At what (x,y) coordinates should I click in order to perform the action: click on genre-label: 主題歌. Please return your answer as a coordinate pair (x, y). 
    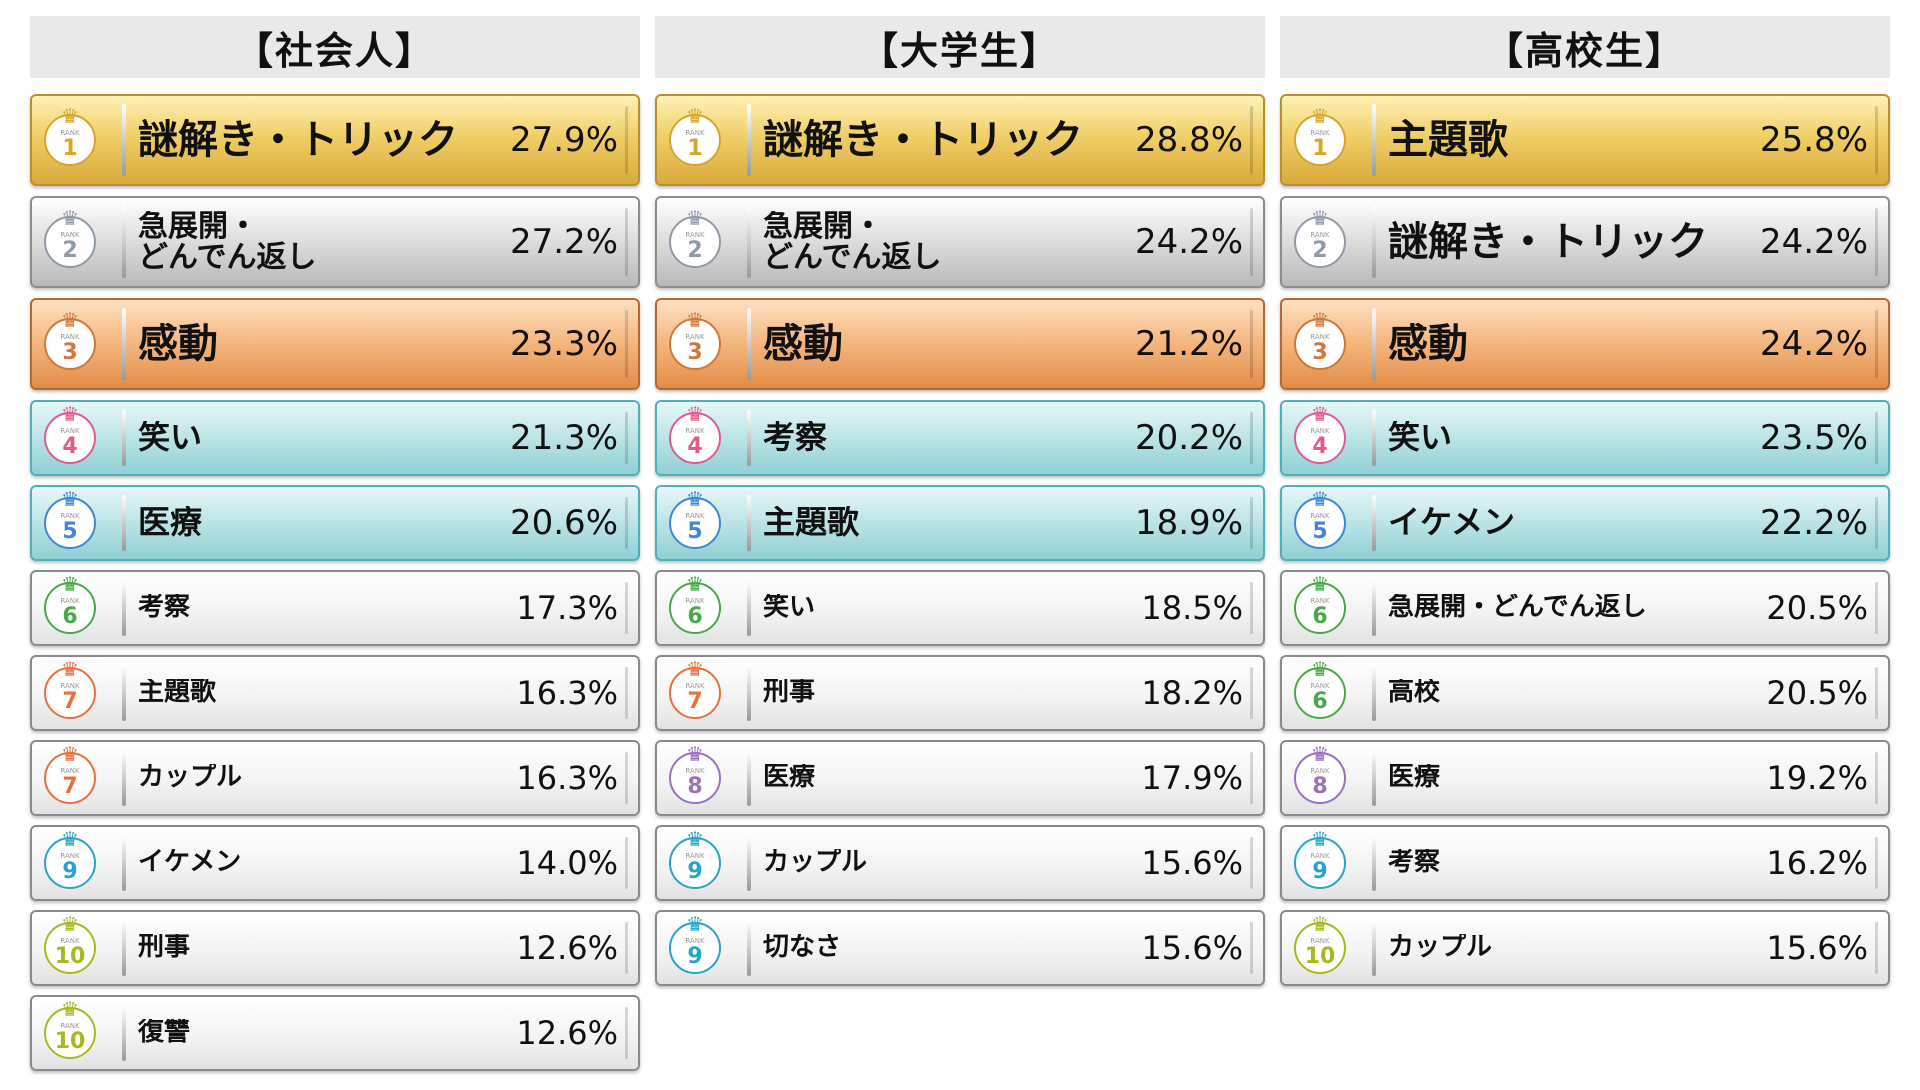
    Looking at the image, I should click on (1448, 140).